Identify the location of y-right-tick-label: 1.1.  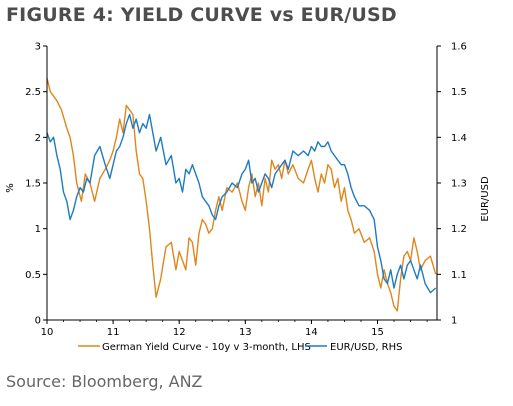
(459, 275).